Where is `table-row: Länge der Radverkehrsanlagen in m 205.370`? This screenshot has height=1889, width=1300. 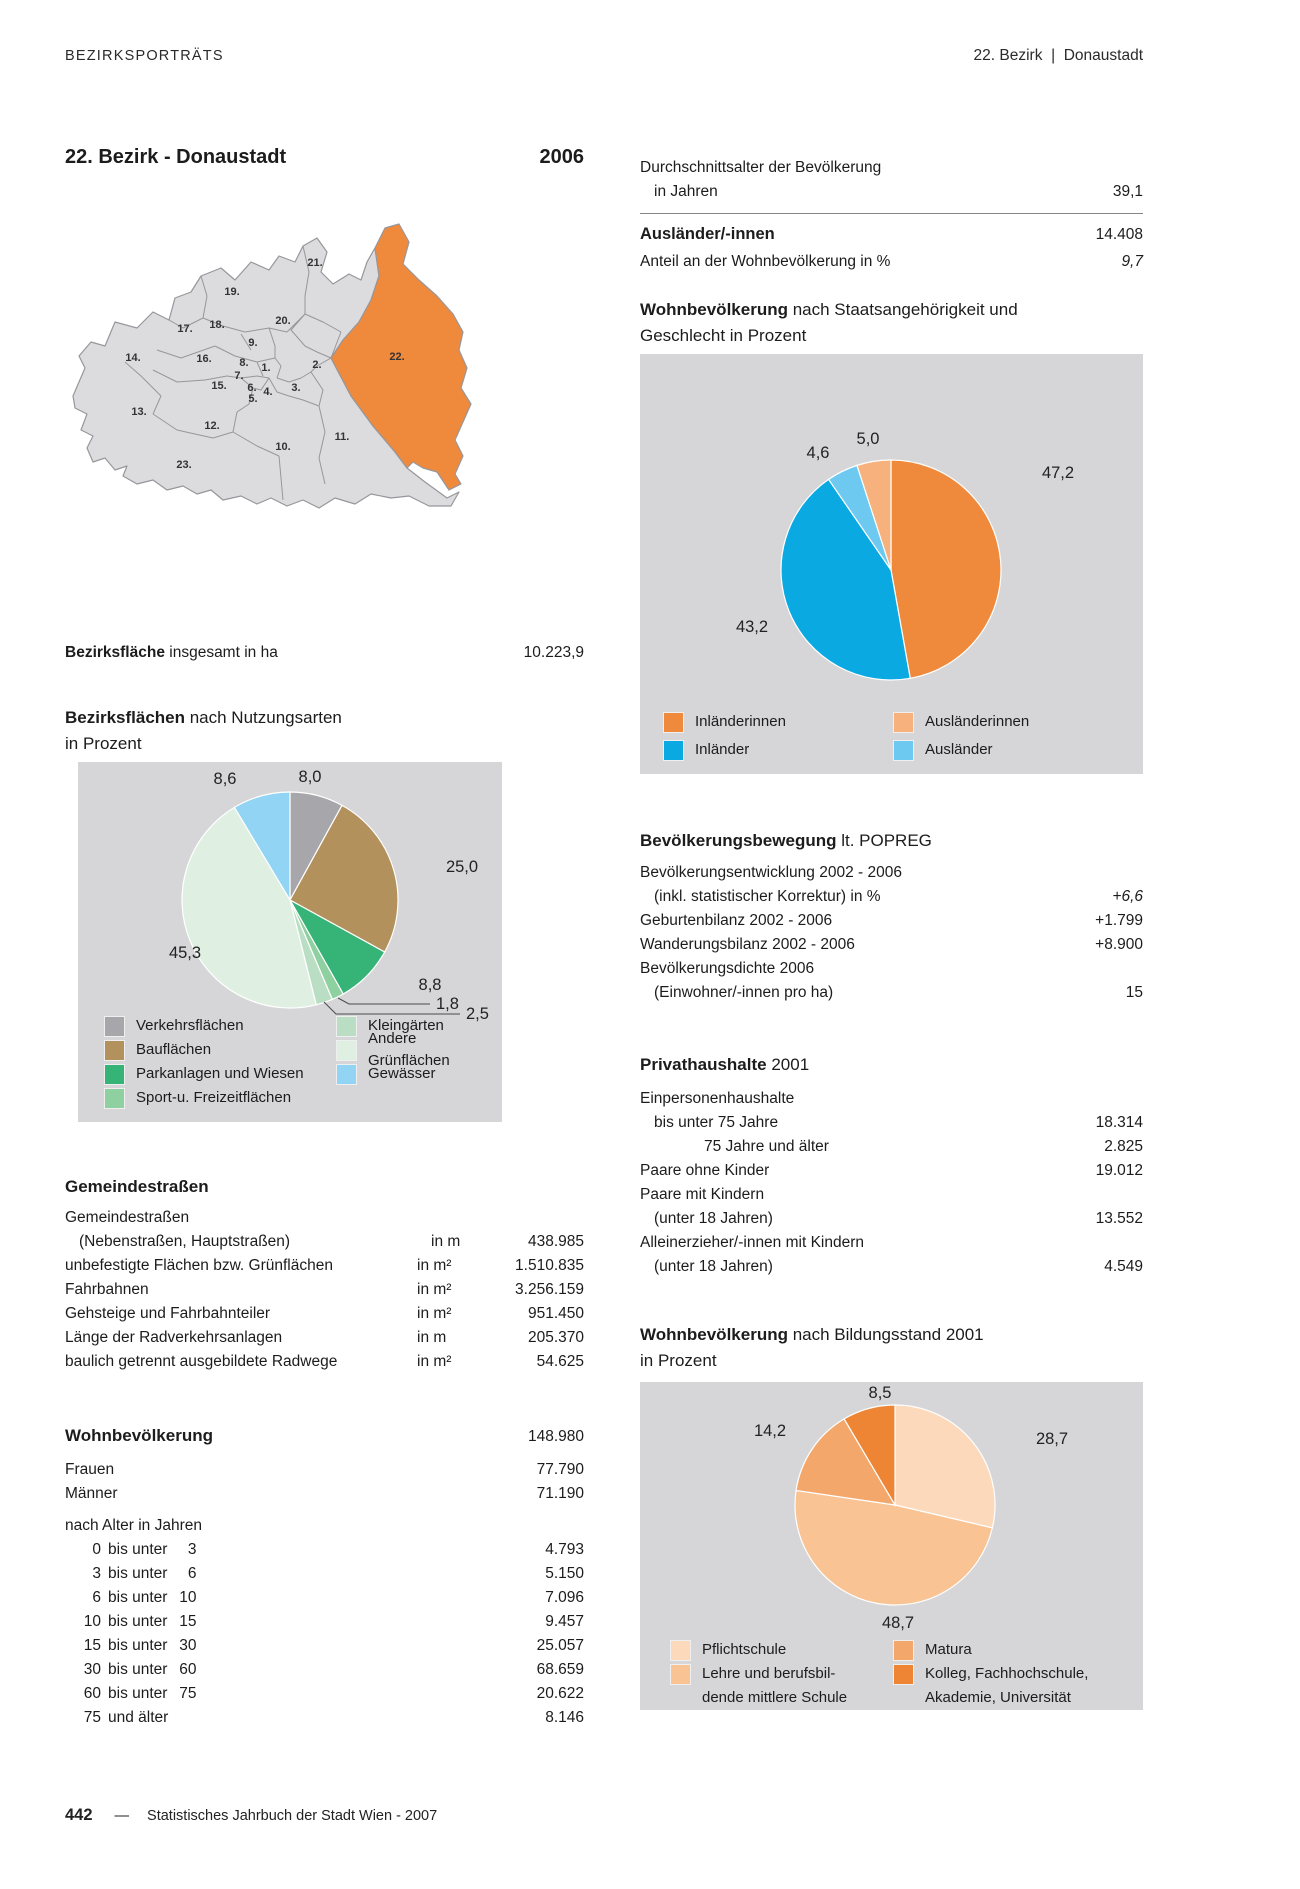 table-row: Länge der Radverkehrsanlagen in m 205.370 is located at coordinates (324, 1337).